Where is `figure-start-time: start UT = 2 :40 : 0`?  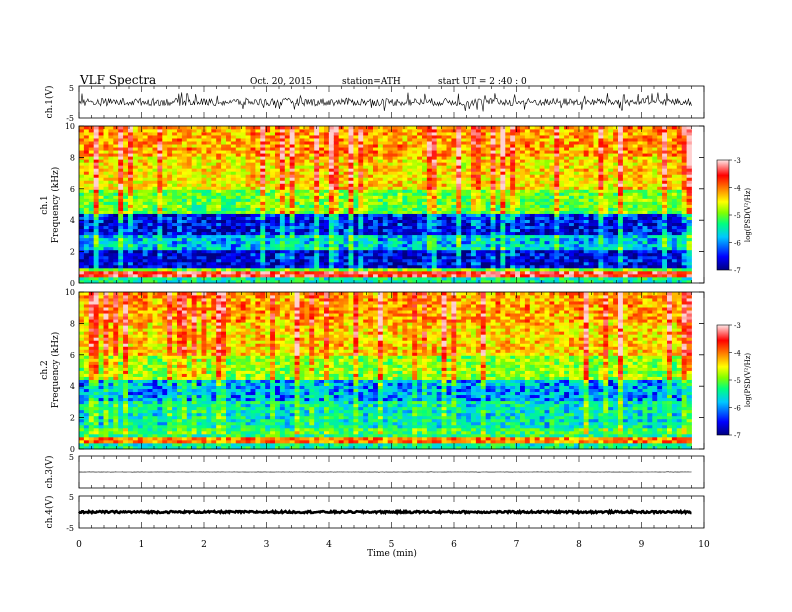 figure-start-time: start UT = 2 :40 : 0 is located at coordinates (482, 82).